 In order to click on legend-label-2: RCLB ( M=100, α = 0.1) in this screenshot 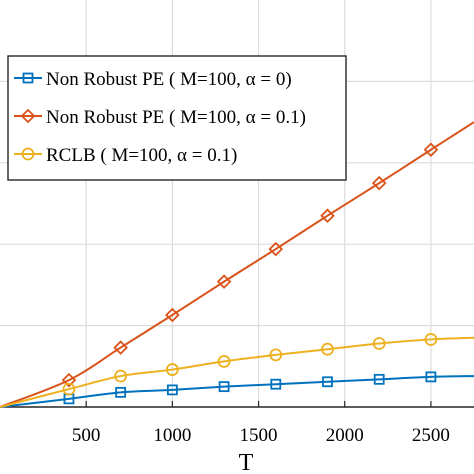, I will do `click(141, 155)`.